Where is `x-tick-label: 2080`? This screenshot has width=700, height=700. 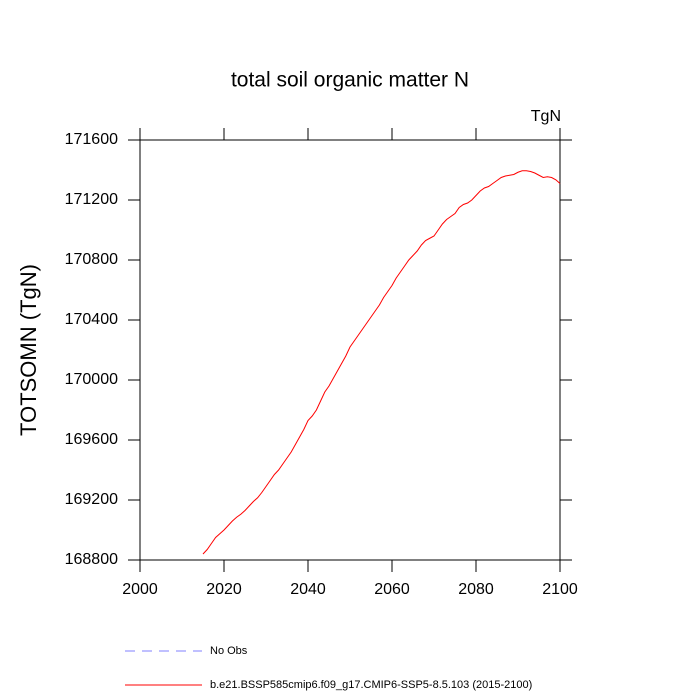
x-tick-label: 2080 is located at coordinates (476, 589).